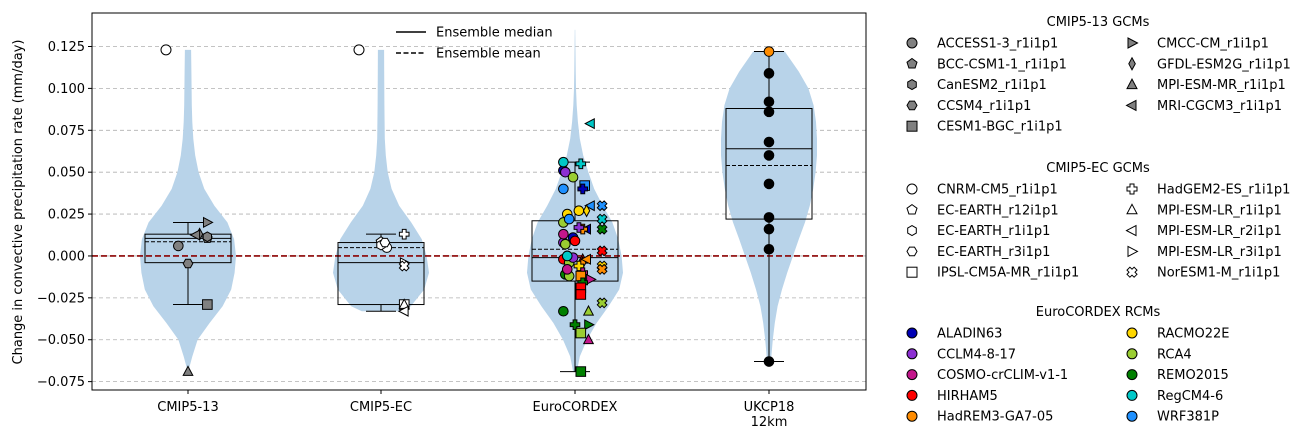 The width and height of the screenshot is (1314, 440). I want to click on x-tick-label: UKCP18, so click(769, 407).